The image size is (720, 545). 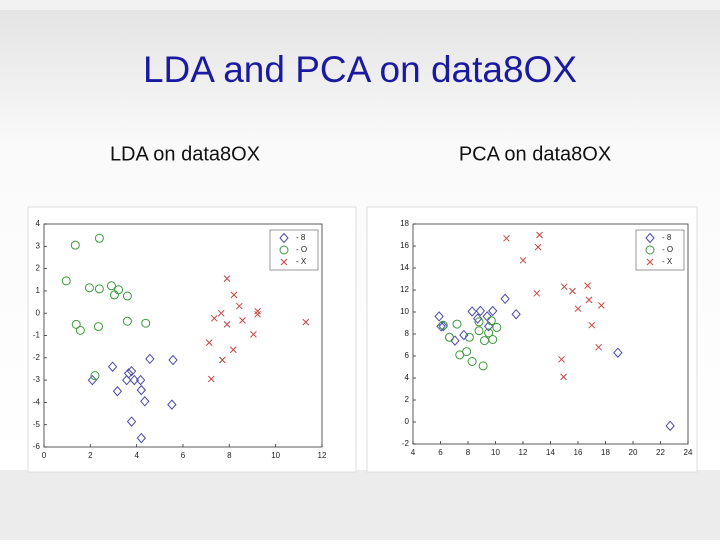 What do you see at coordinates (407, 377) in the screenshot?
I see `y-tick-label: 4` at bounding box center [407, 377].